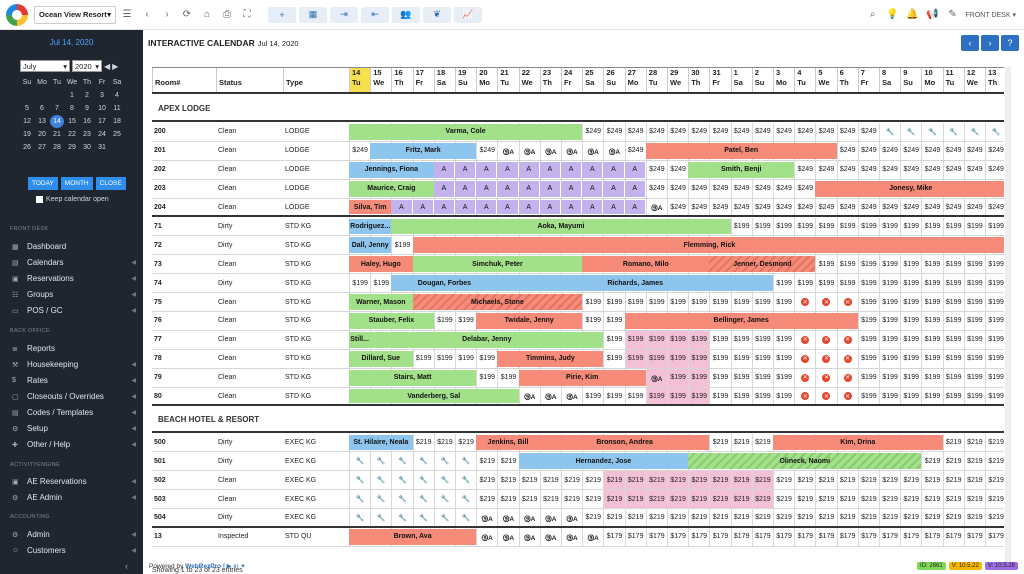  What do you see at coordinates (57, 134) in the screenshot?
I see `calendar-day: 21` at bounding box center [57, 134].